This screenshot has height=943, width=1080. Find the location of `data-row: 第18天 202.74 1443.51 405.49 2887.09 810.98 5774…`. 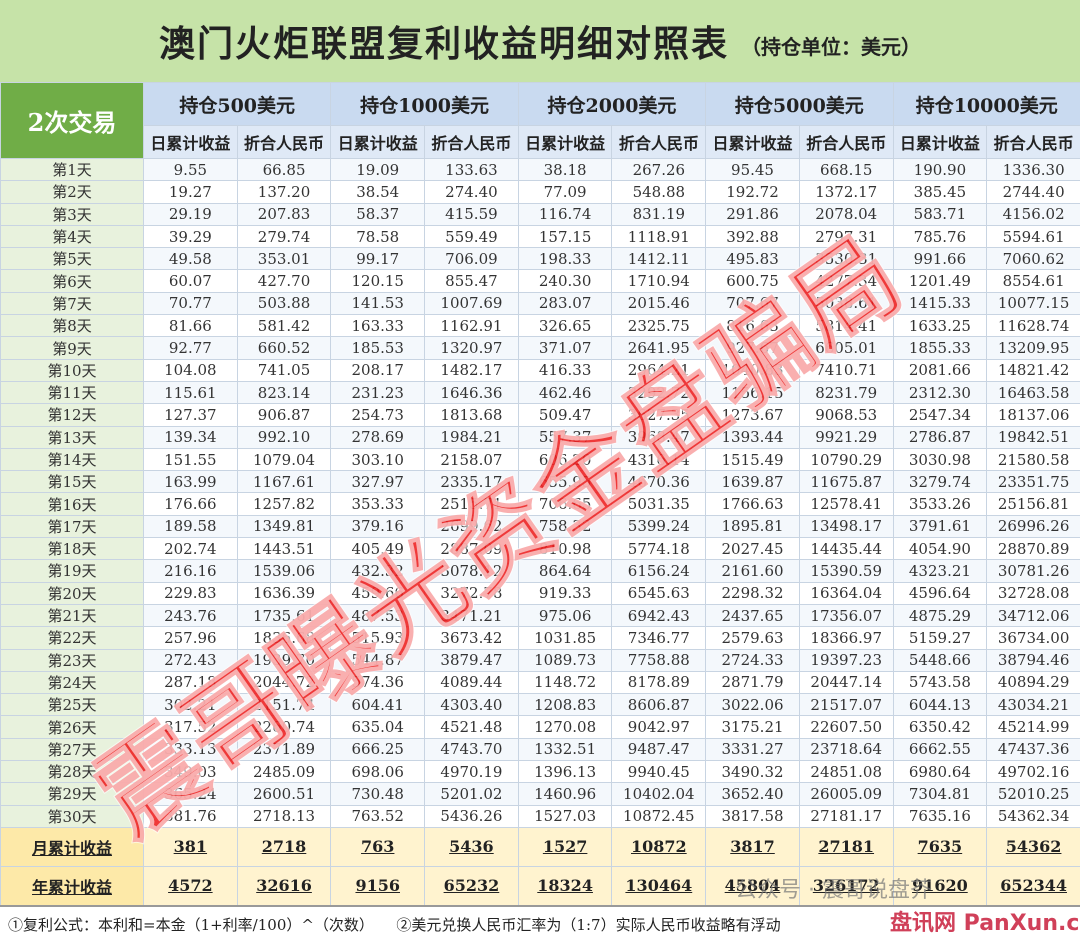

data-row: 第18天 202.74 1443.51 405.49 2887.09 810.98 5774… is located at coordinates (540, 549).